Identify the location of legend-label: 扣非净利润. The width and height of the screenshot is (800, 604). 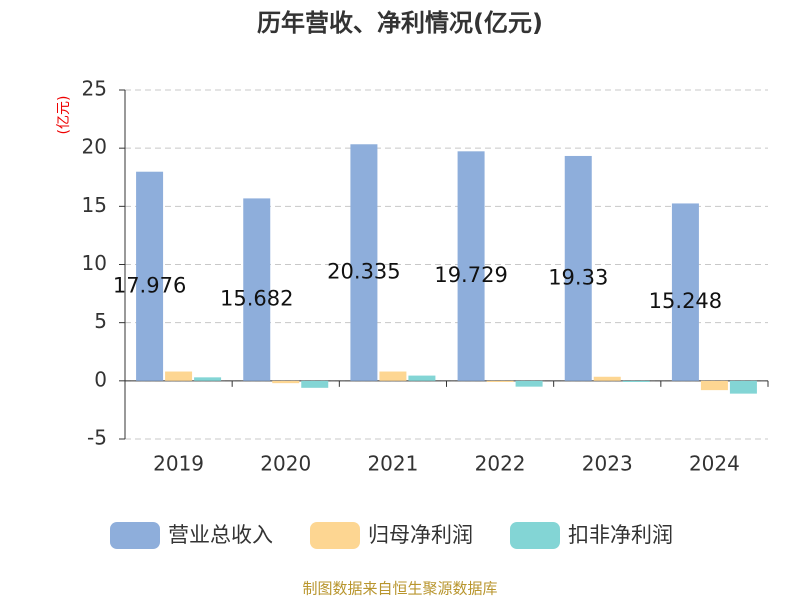
(620, 535).